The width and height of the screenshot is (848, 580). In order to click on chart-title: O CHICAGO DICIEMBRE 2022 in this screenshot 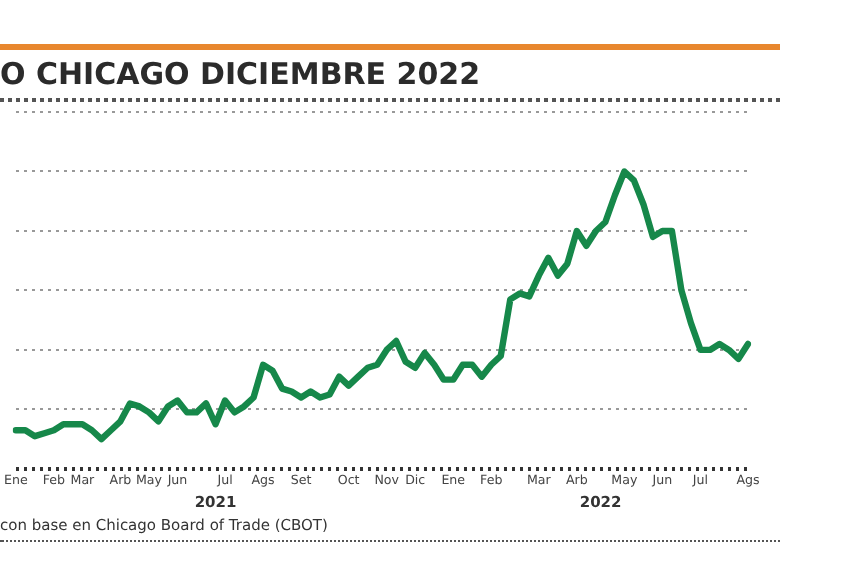, I will do `click(240, 74)`.